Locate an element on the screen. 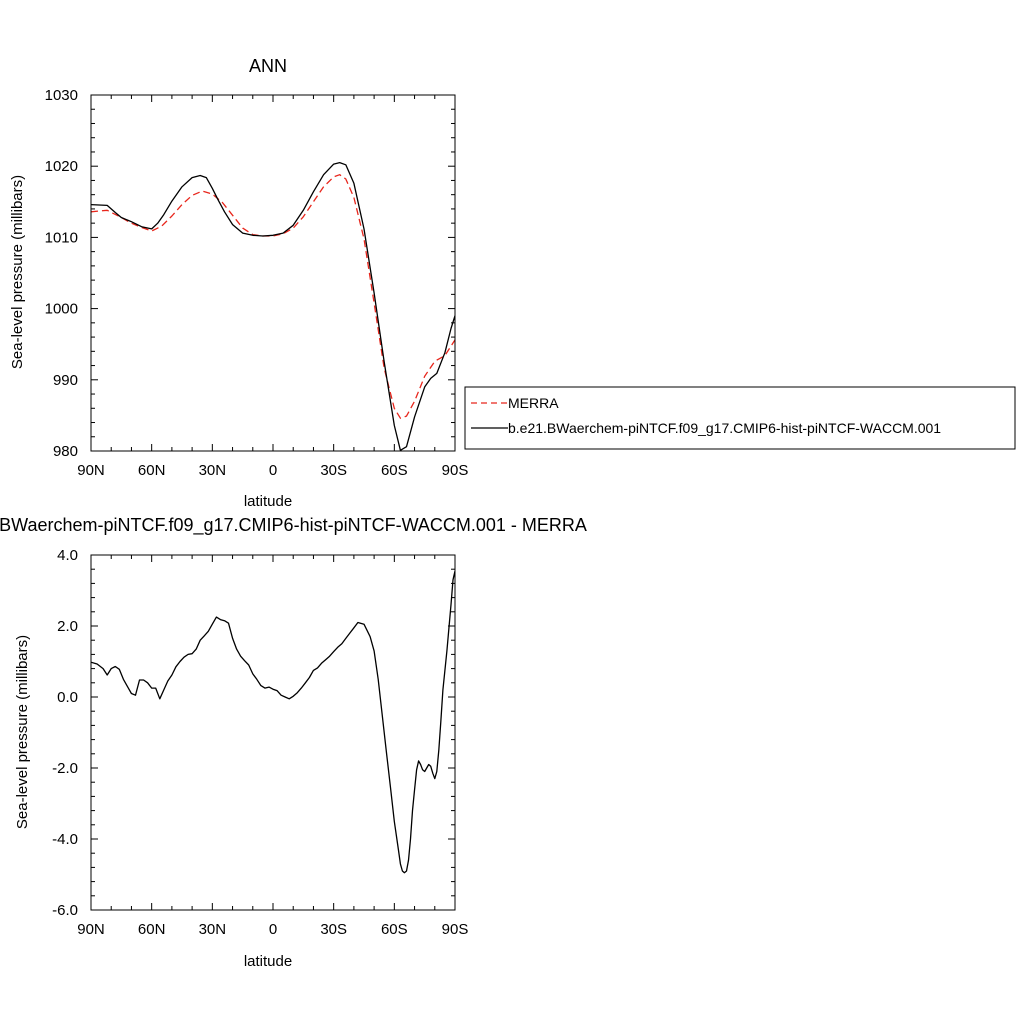 This screenshot has width=1024, height=1024. plot-frame is located at coordinates (273, 273).